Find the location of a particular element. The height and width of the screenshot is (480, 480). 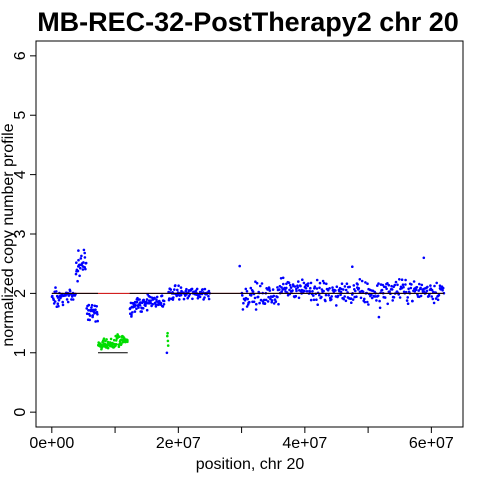

y-tick-label: 3 is located at coordinates (20, 233).